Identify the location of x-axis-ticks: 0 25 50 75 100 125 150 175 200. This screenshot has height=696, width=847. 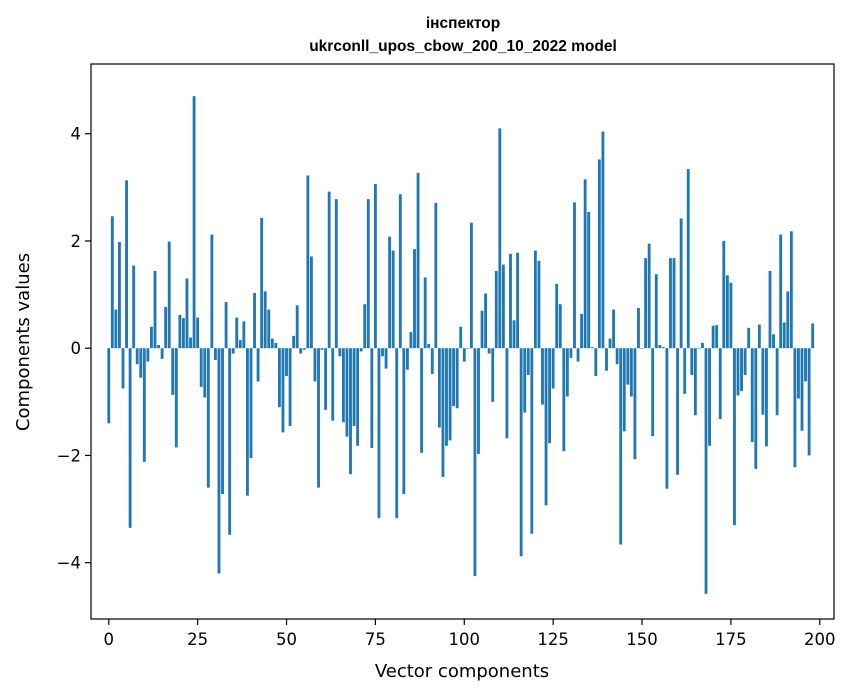
(470, 634).